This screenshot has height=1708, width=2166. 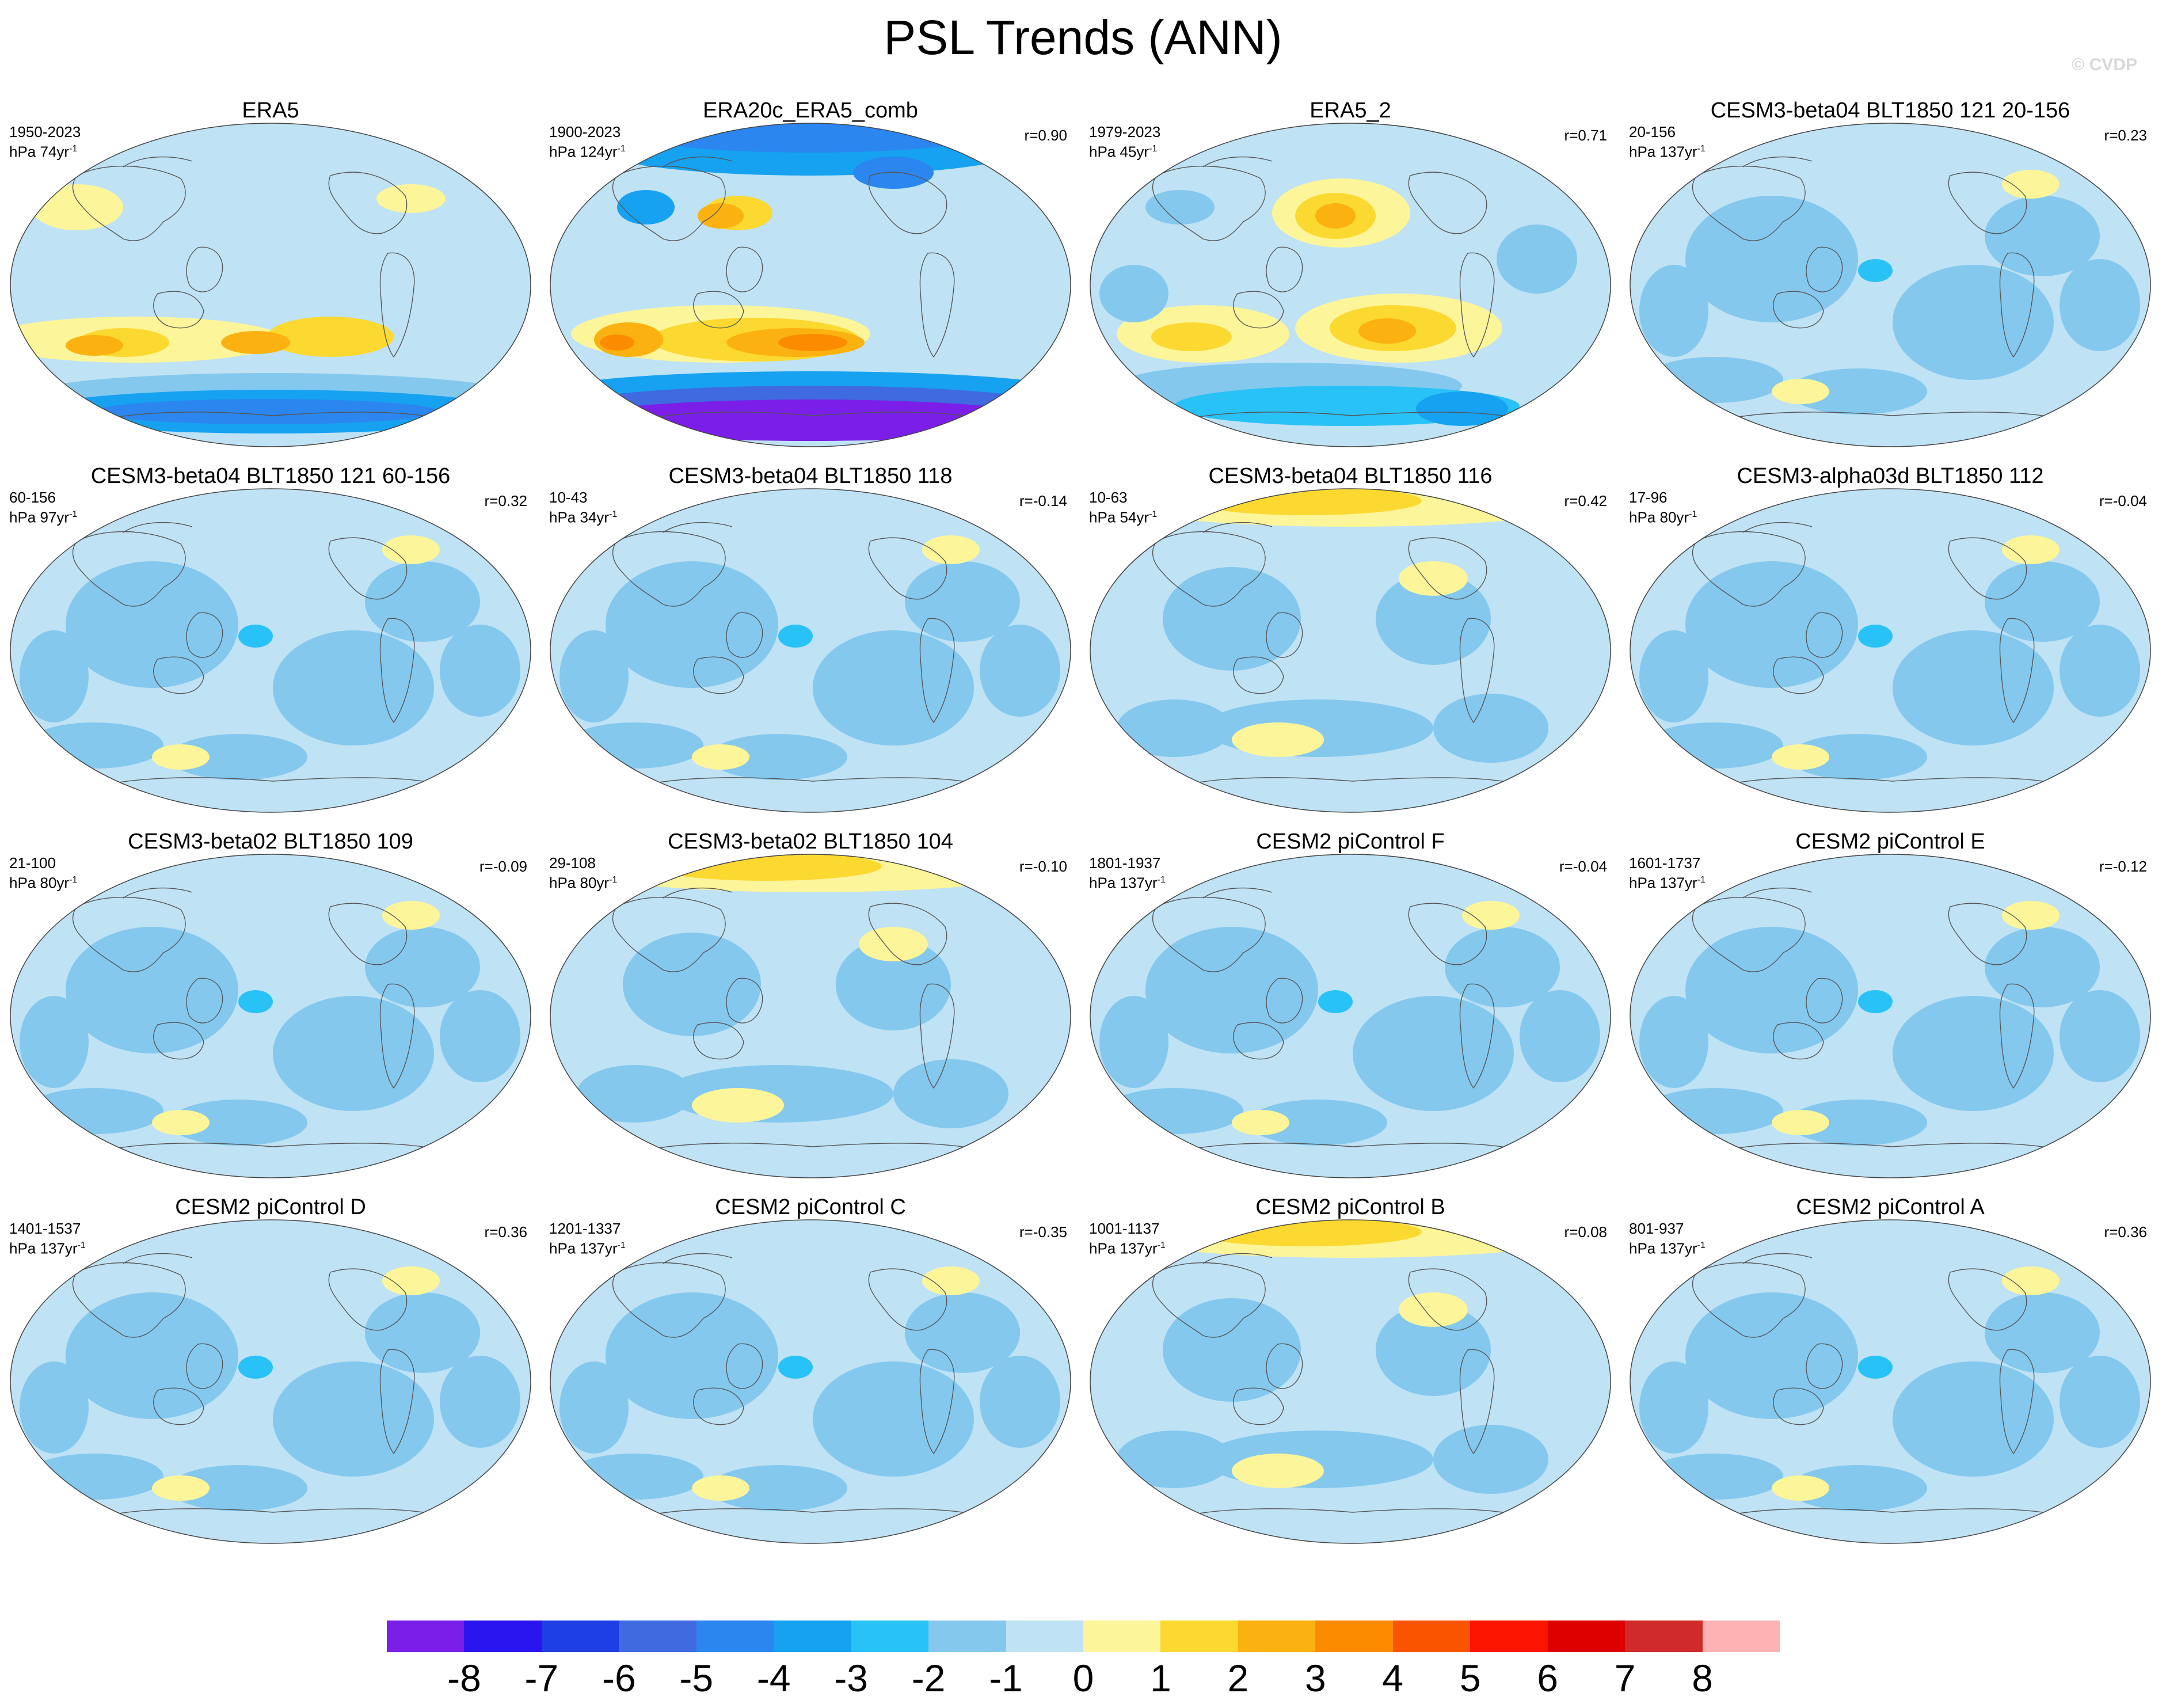 I want to click on panel-correlation: r=0.90, so click(x=1045, y=135).